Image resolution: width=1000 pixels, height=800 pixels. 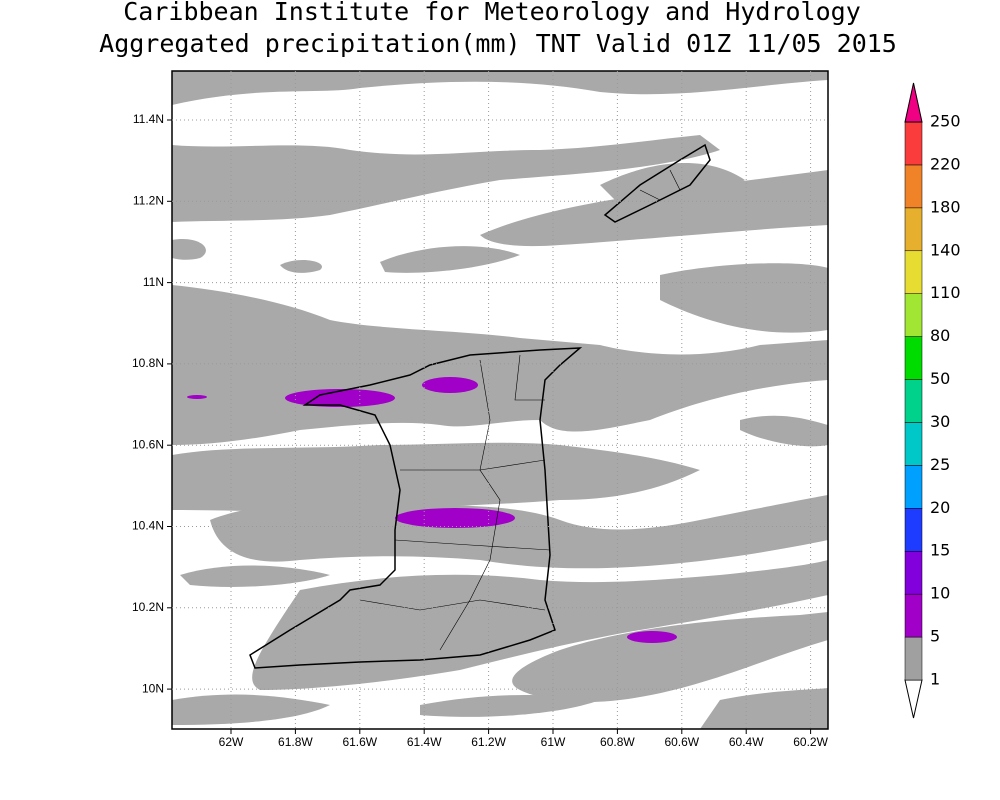 What do you see at coordinates (148, 363) in the screenshot?
I see `y-tick-label: 10.8N` at bounding box center [148, 363].